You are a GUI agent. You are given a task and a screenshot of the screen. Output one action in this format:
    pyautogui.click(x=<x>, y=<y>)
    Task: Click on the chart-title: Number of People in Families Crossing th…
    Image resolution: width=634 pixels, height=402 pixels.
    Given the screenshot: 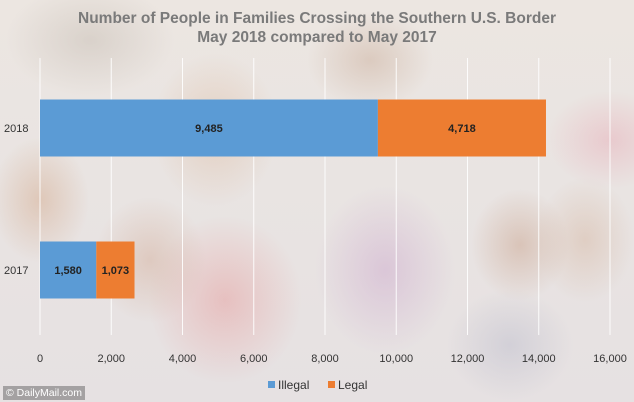 What is the action you would take?
    pyautogui.click(x=317, y=18)
    